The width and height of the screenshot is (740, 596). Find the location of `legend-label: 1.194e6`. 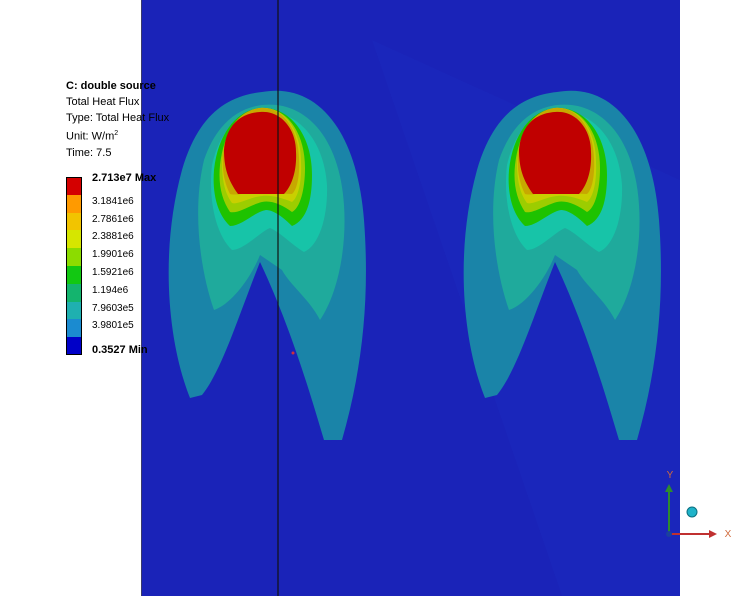

legend-label: 1.194e6 is located at coordinates (110, 290).